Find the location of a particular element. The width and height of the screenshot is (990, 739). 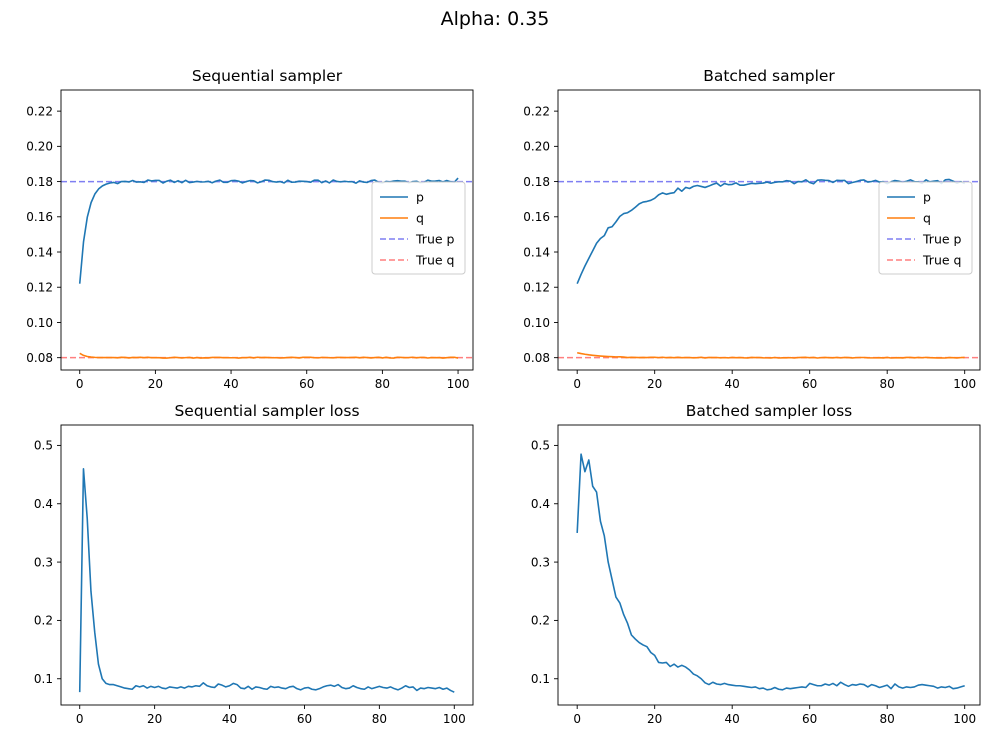

subplot-title: Batched sampler is located at coordinates (769, 76).